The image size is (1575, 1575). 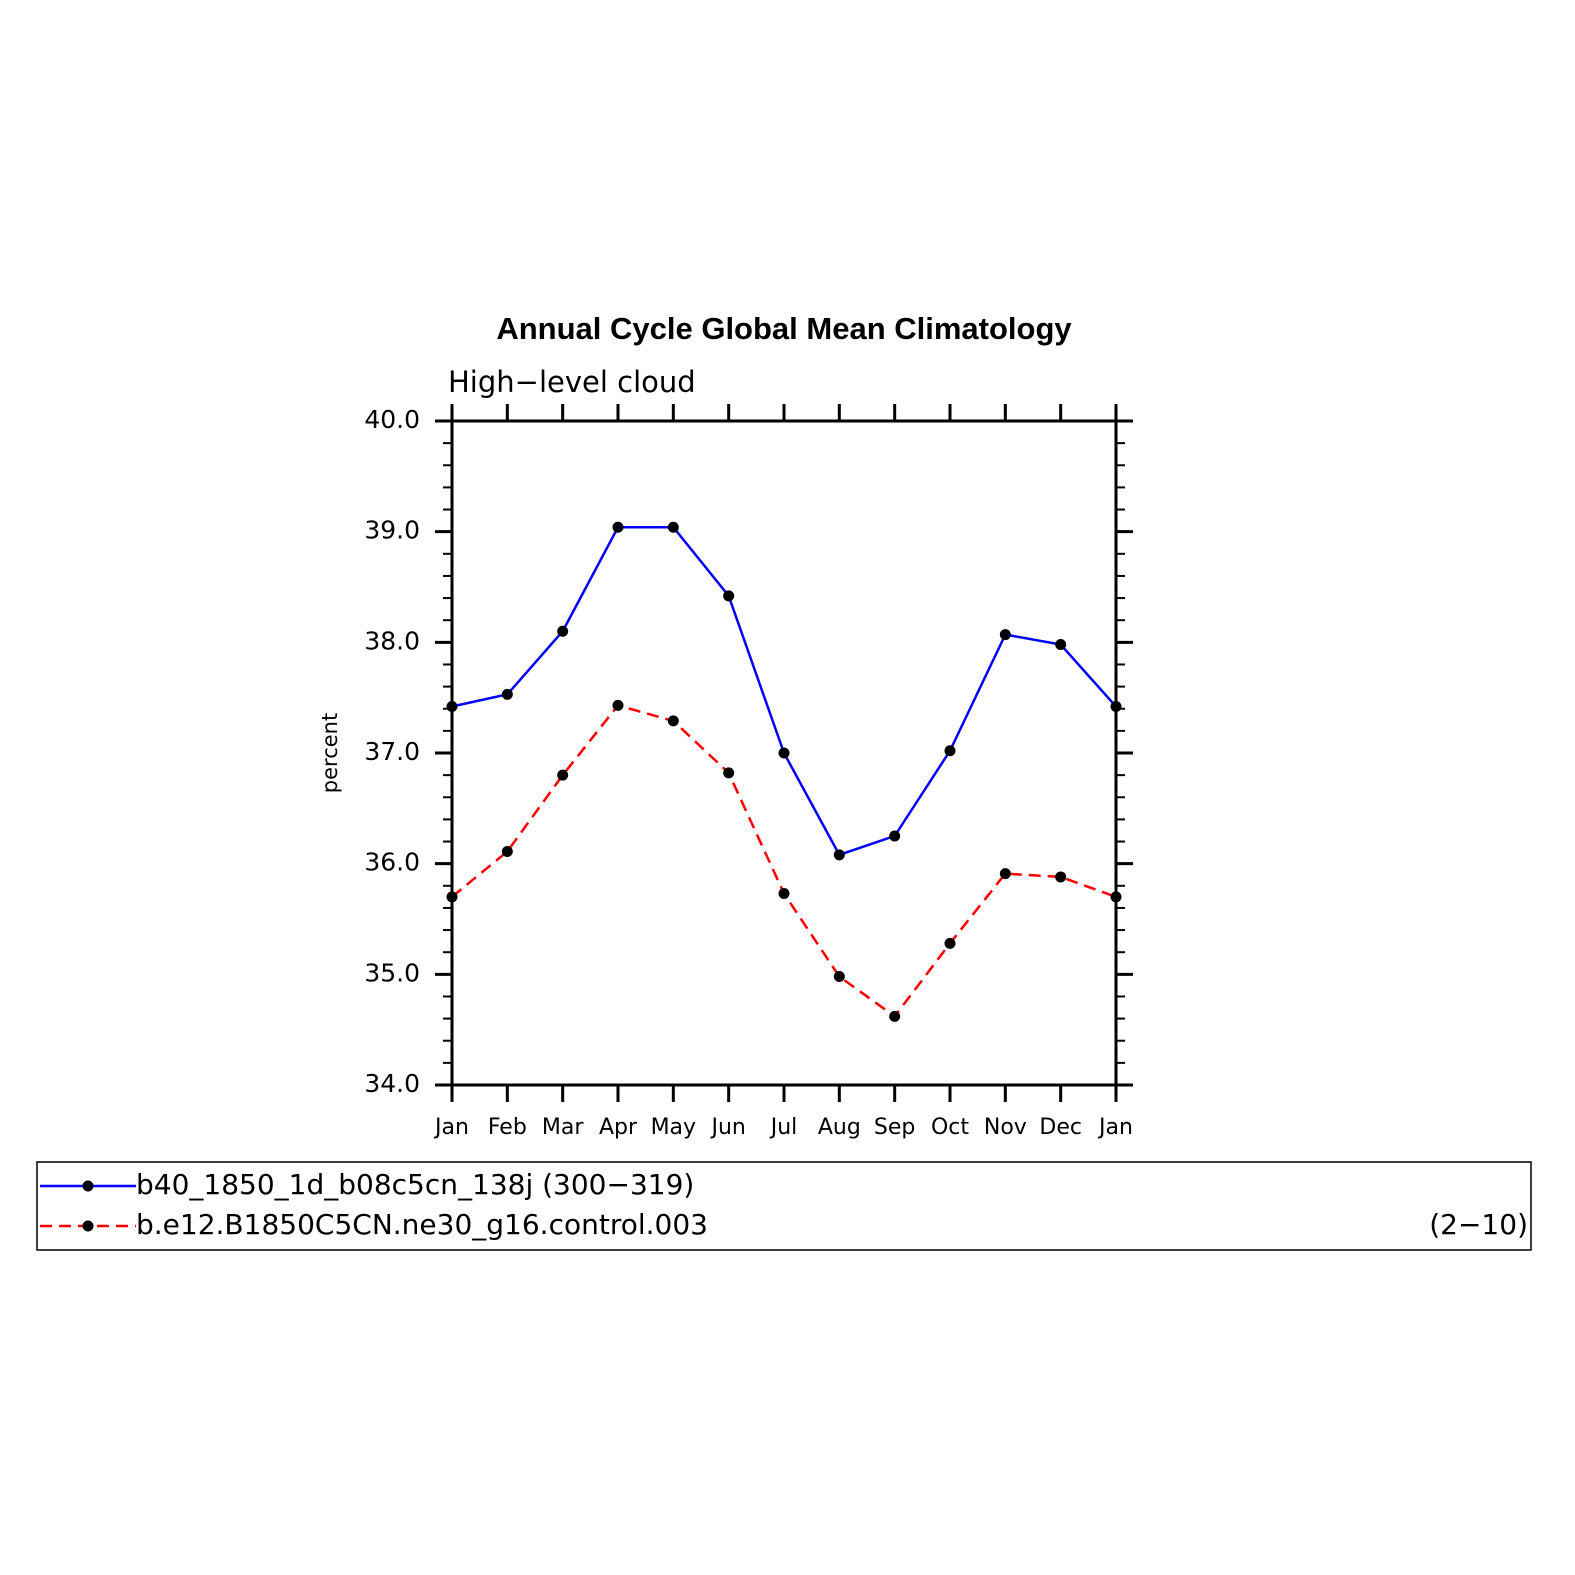 What do you see at coordinates (894, 1127) in the screenshot?
I see `x-tick-label: Sep` at bounding box center [894, 1127].